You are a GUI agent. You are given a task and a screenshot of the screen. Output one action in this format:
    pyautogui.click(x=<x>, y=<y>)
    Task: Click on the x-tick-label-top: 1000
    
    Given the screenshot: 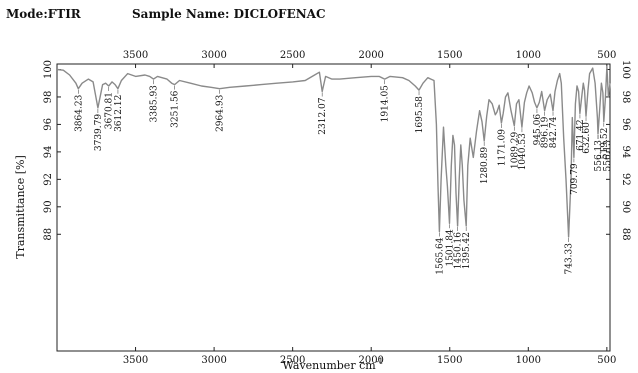 What is the action you would take?
    pyautogui.click(x=528, y=55)
    